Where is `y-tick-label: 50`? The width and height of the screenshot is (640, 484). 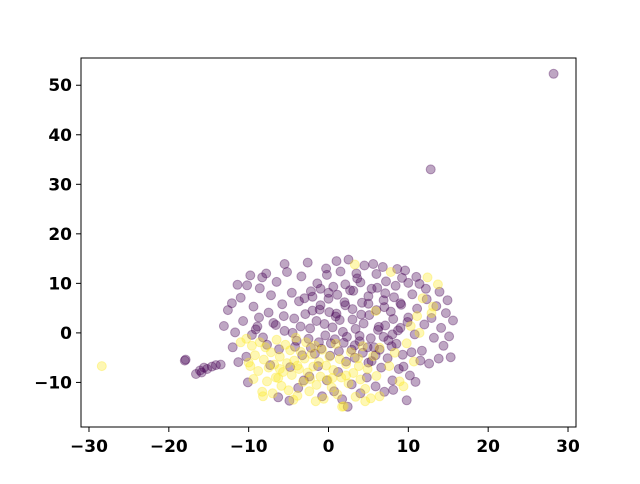 y-tick-label: 50 is located at coordinates (60, 86).